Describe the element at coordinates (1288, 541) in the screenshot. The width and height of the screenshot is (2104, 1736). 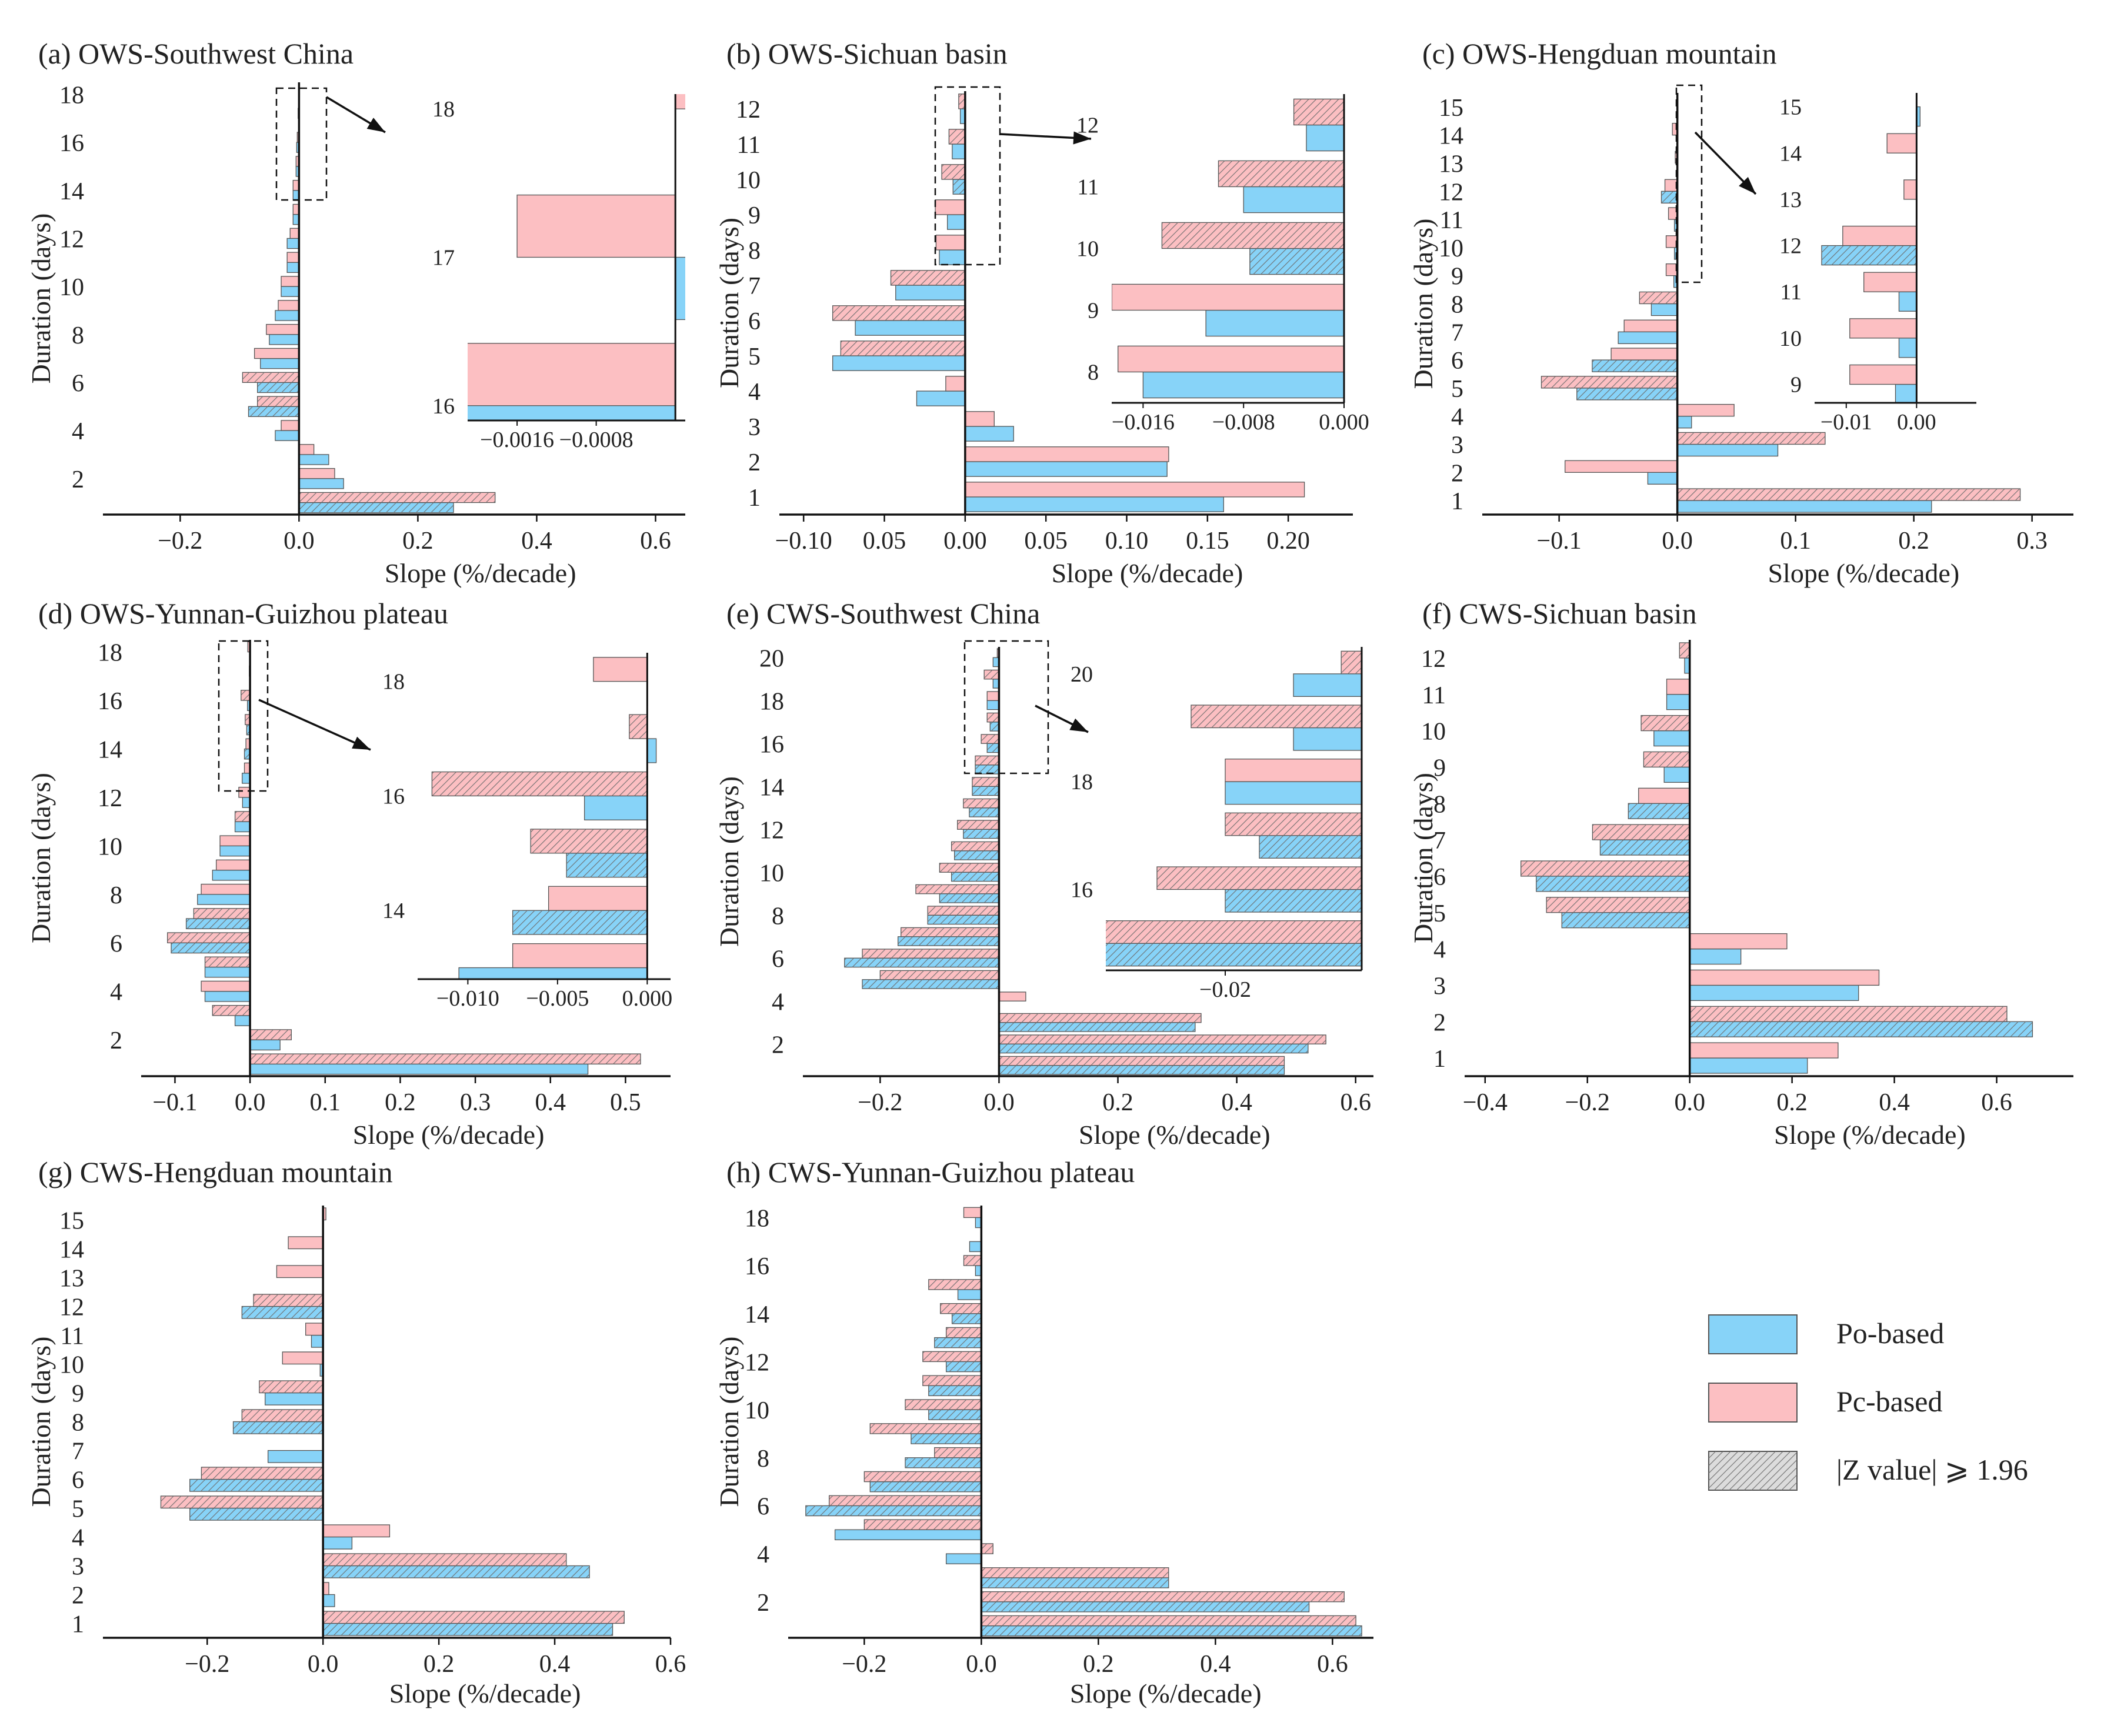
I see `panel-b-xtick-label-6: 0.20` at that location.